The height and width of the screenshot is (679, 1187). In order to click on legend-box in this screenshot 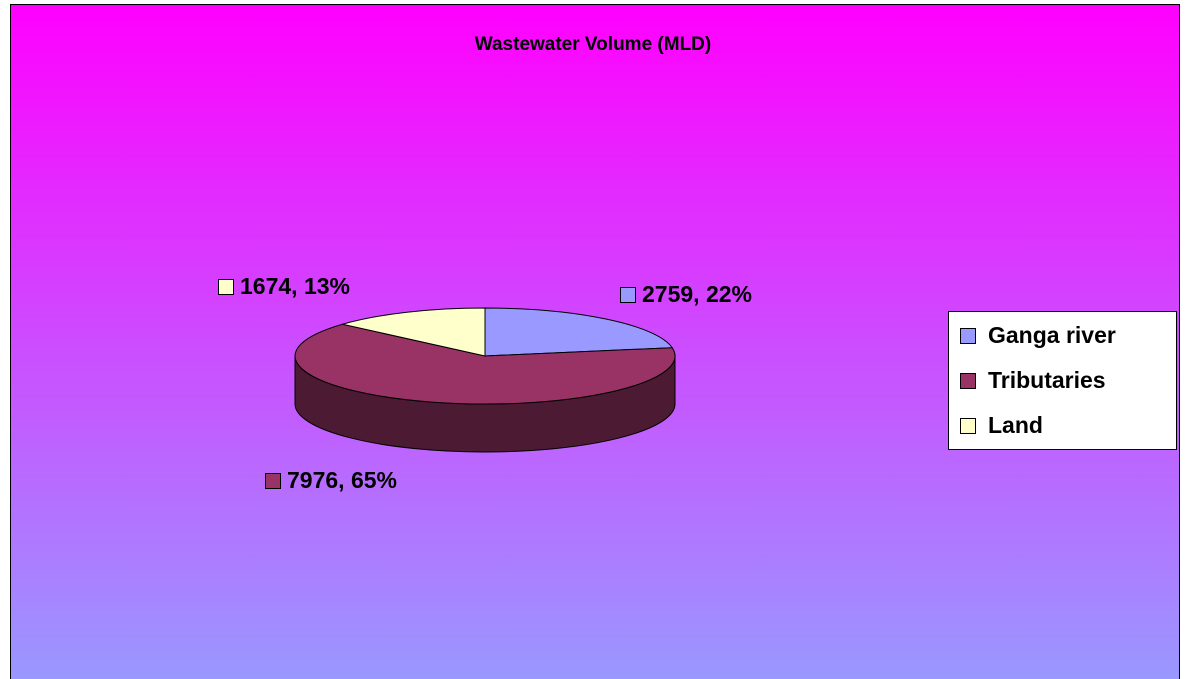, I will do `click(1062, 380)`.